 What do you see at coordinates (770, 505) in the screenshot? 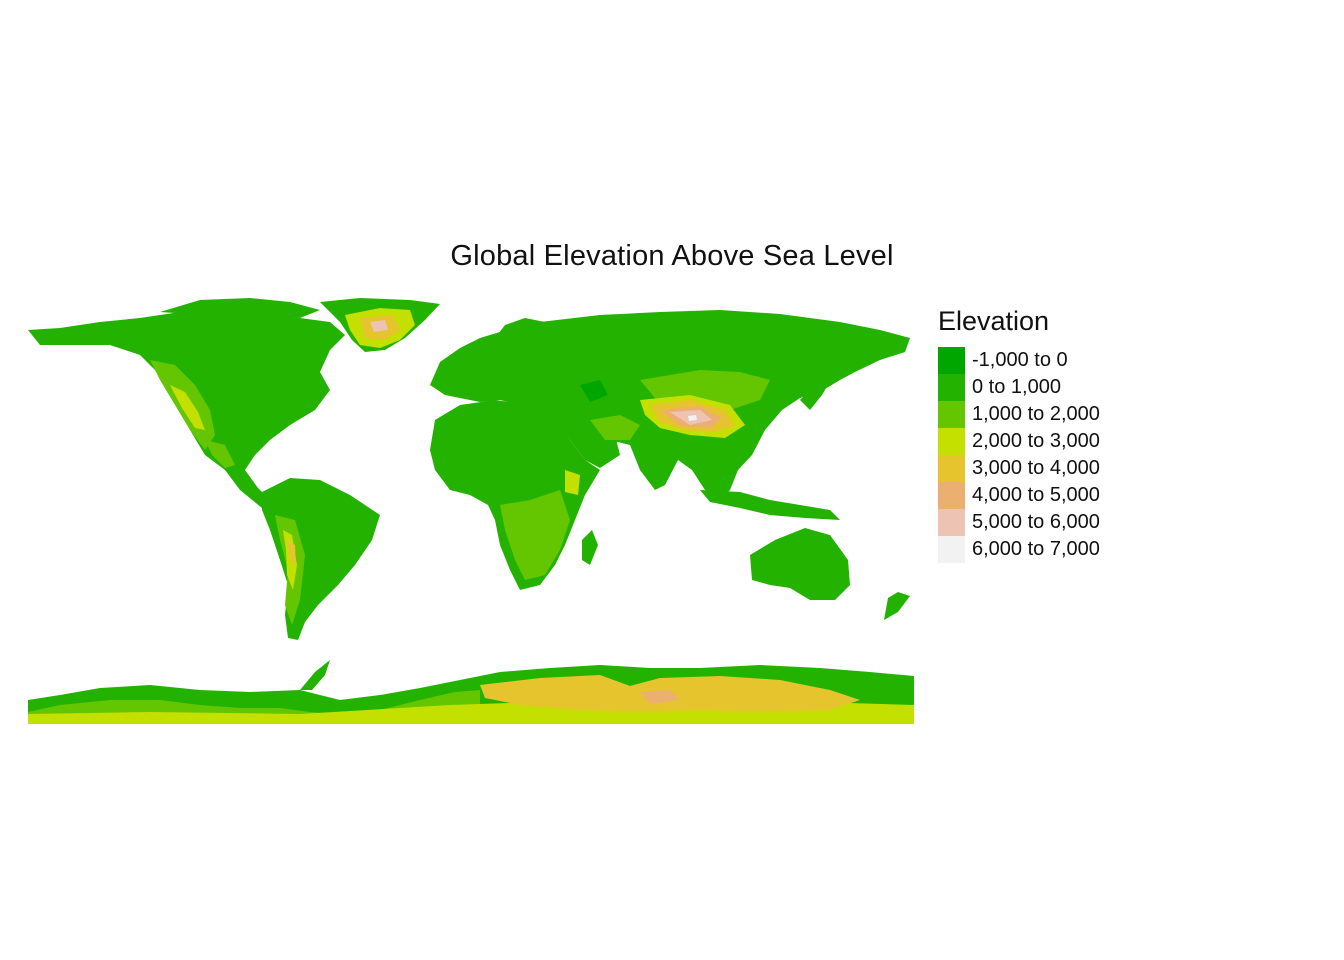
I see `indonesia` at bounding box center [770, 505].